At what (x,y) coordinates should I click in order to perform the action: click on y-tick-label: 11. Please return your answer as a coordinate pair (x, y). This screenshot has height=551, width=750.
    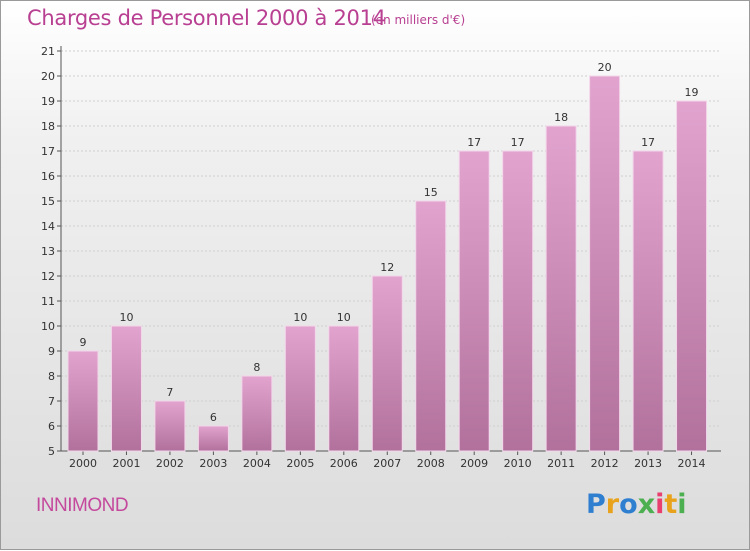
    Looking at the image, I should click on (48, 301).